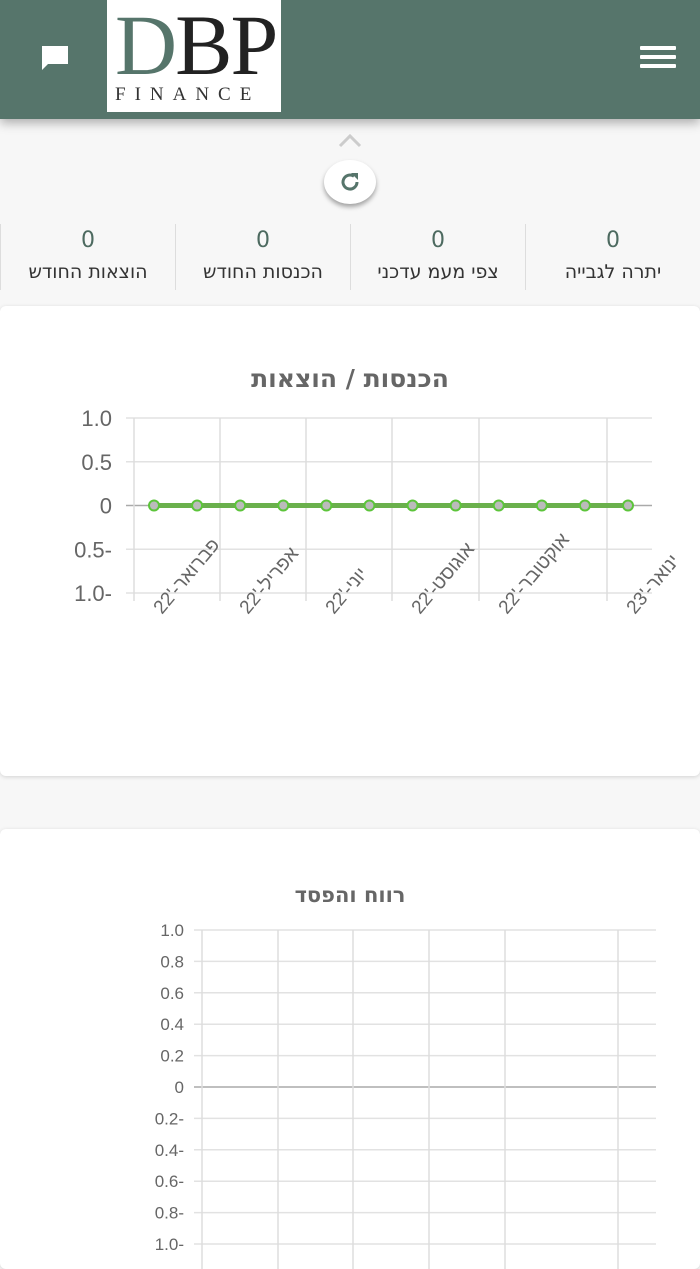  I want to click on stat-income: 0 הכנסות החודש, so click(262, 257).